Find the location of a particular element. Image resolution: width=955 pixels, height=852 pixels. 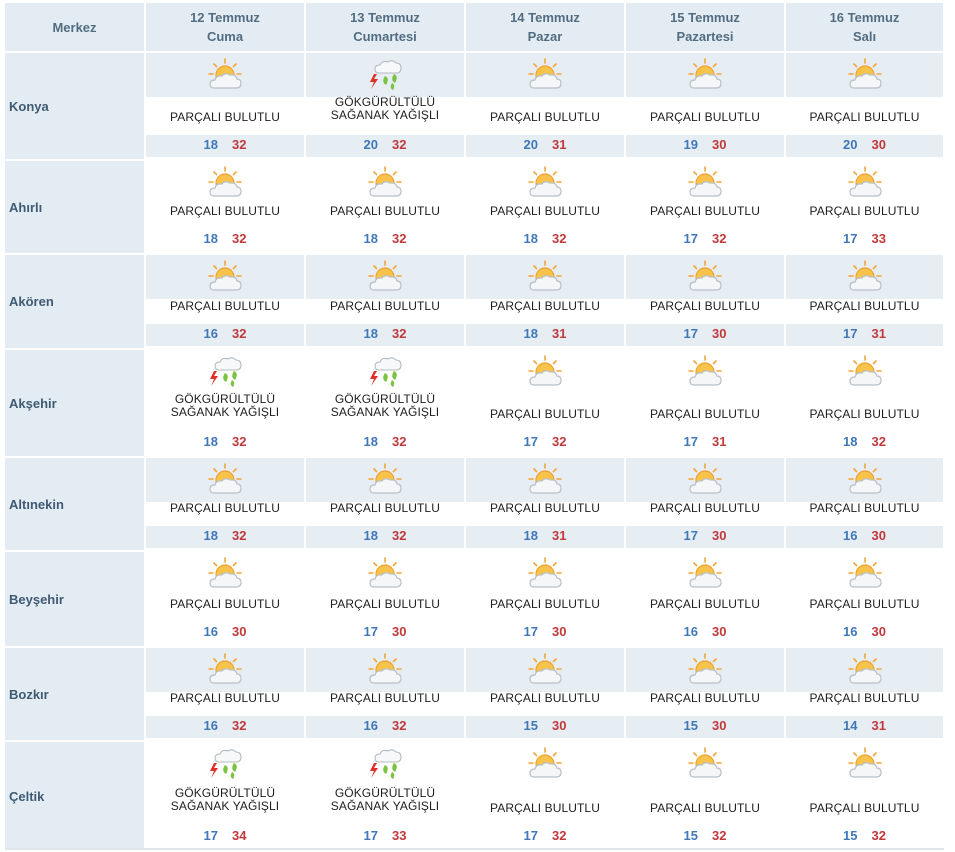

temperature-range: 17 32 is located at coordinates (545, 442).